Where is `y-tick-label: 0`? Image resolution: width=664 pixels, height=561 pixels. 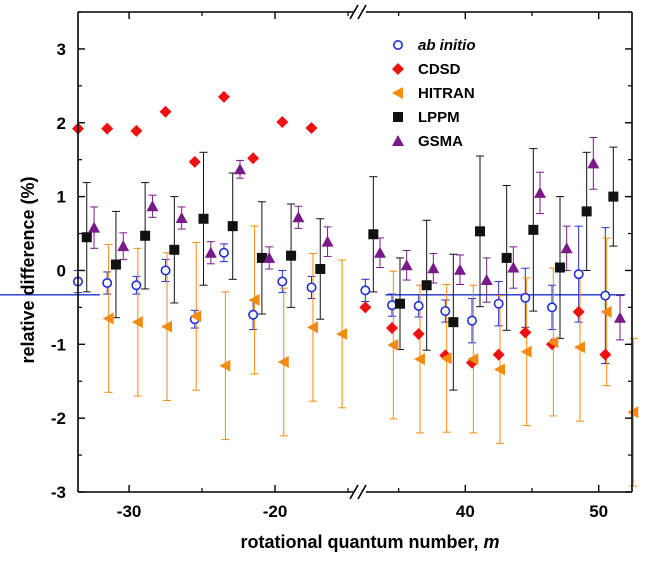 y-tick-label: 0 is located at coordinates (61, 270).